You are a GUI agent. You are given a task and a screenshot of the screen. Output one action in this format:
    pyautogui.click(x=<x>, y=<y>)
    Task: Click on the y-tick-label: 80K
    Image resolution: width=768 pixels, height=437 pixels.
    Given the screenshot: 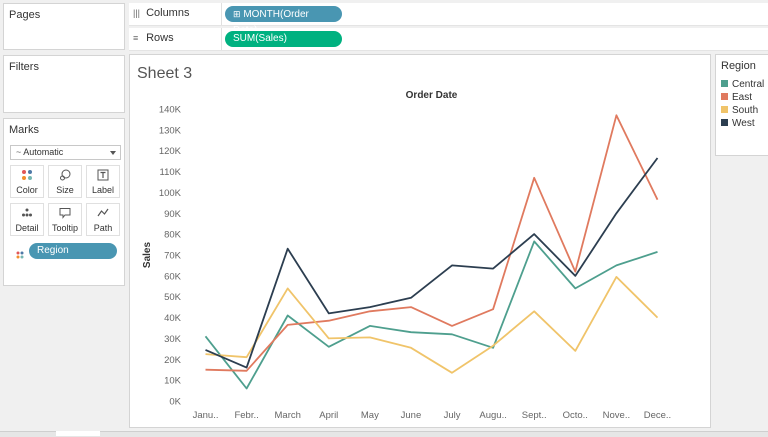 What is the action you would take?
    pyautogui.click(x=173, y=235)
    